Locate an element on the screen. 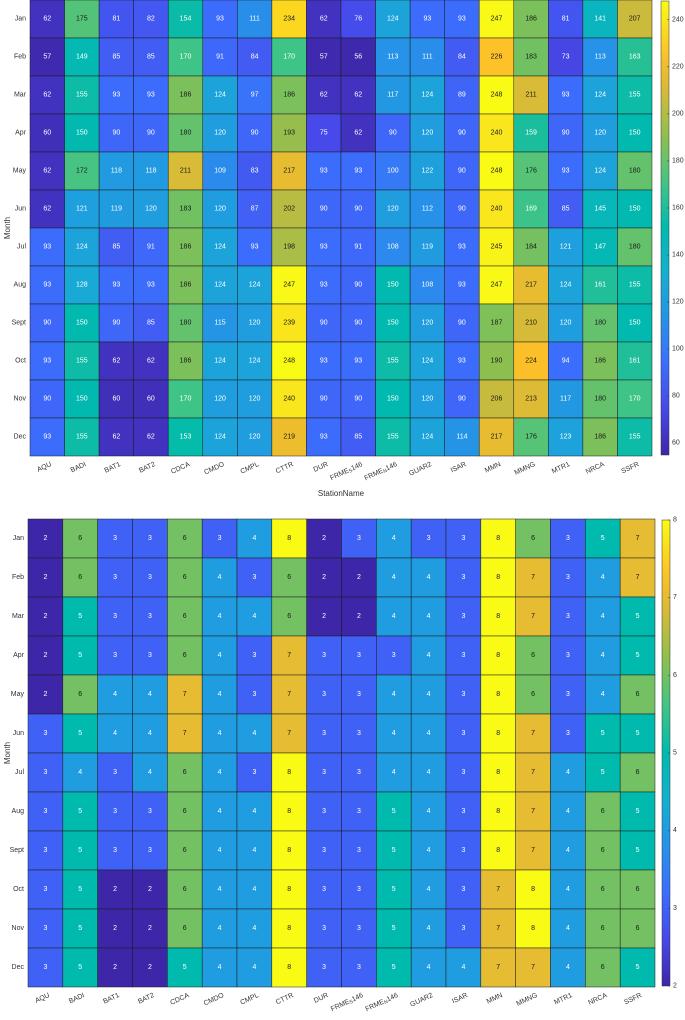 This screenshot has width=685, height=1020. month-tick-label: Nov is located at coordinates (20, 399).